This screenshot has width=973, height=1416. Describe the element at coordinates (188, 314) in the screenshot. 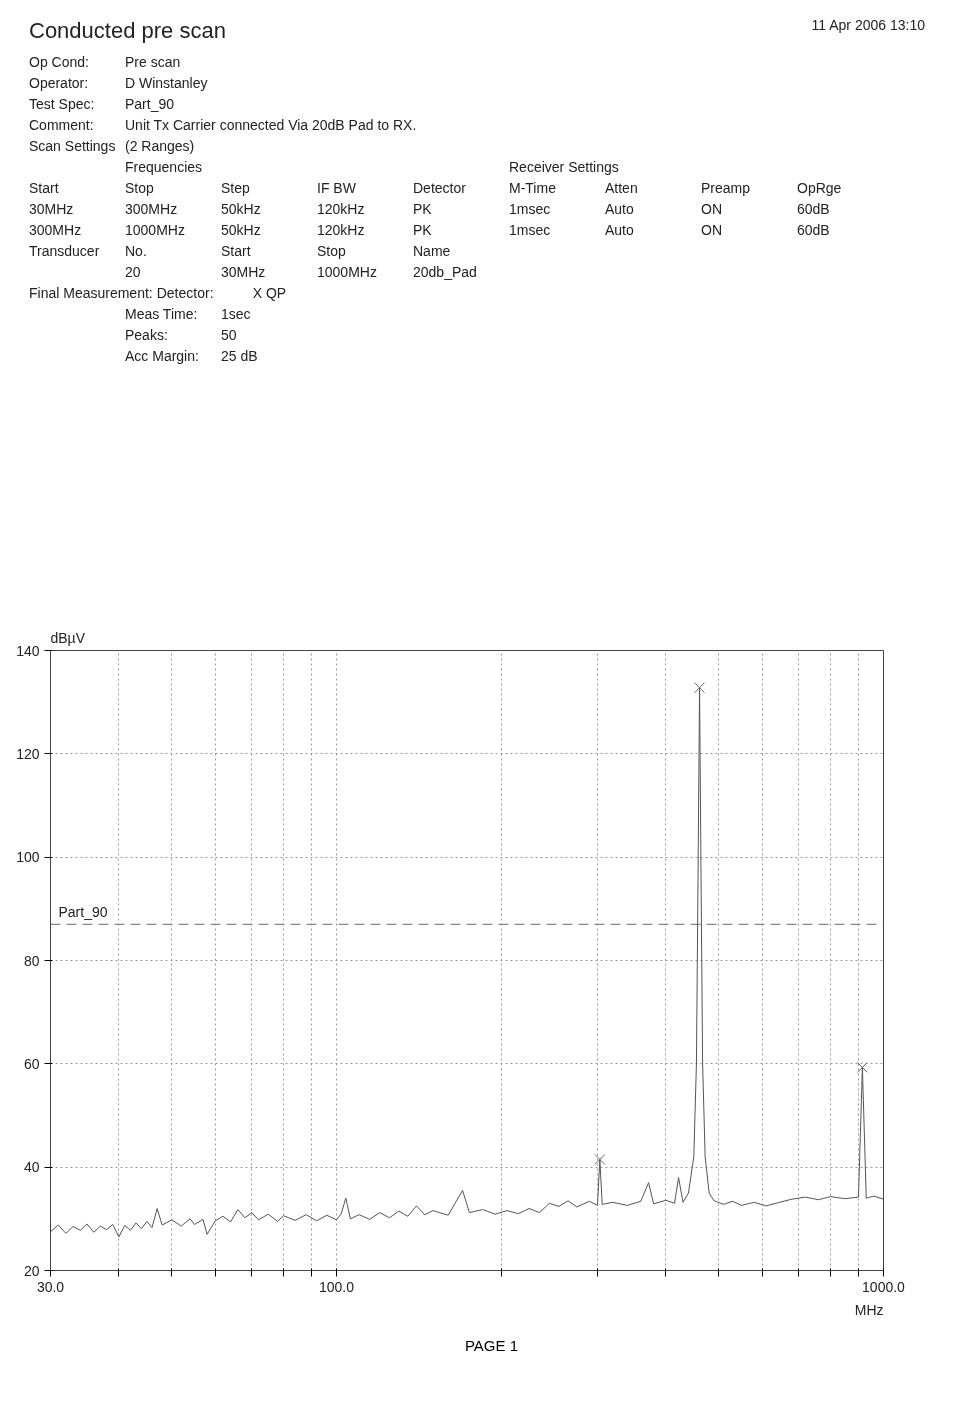

I see `text: Meas Time: 1sec` at that location.